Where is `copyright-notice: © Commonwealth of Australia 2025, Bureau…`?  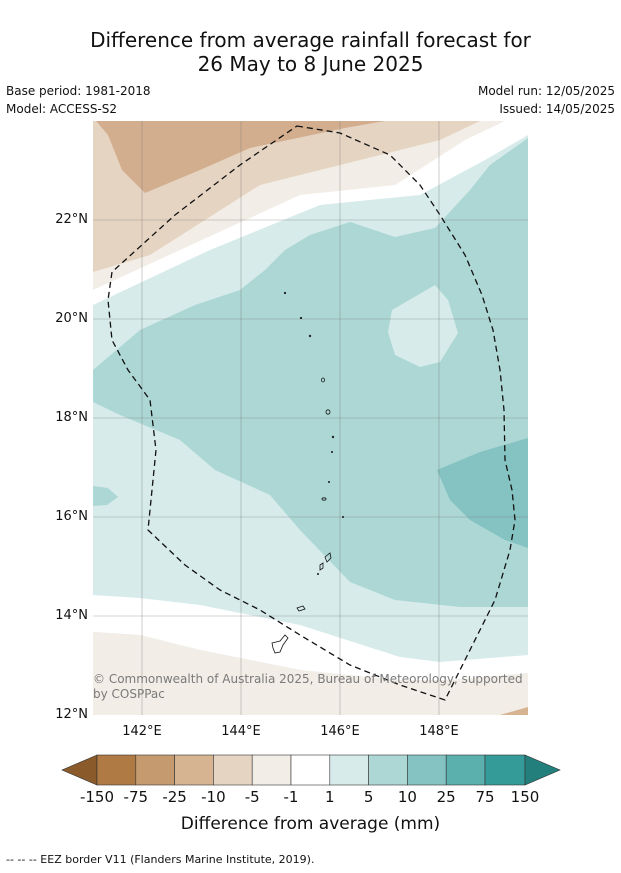
copyright-notice: © Commonwealth of Australia 2025, Bureau… is located at coordinates (308, 686).